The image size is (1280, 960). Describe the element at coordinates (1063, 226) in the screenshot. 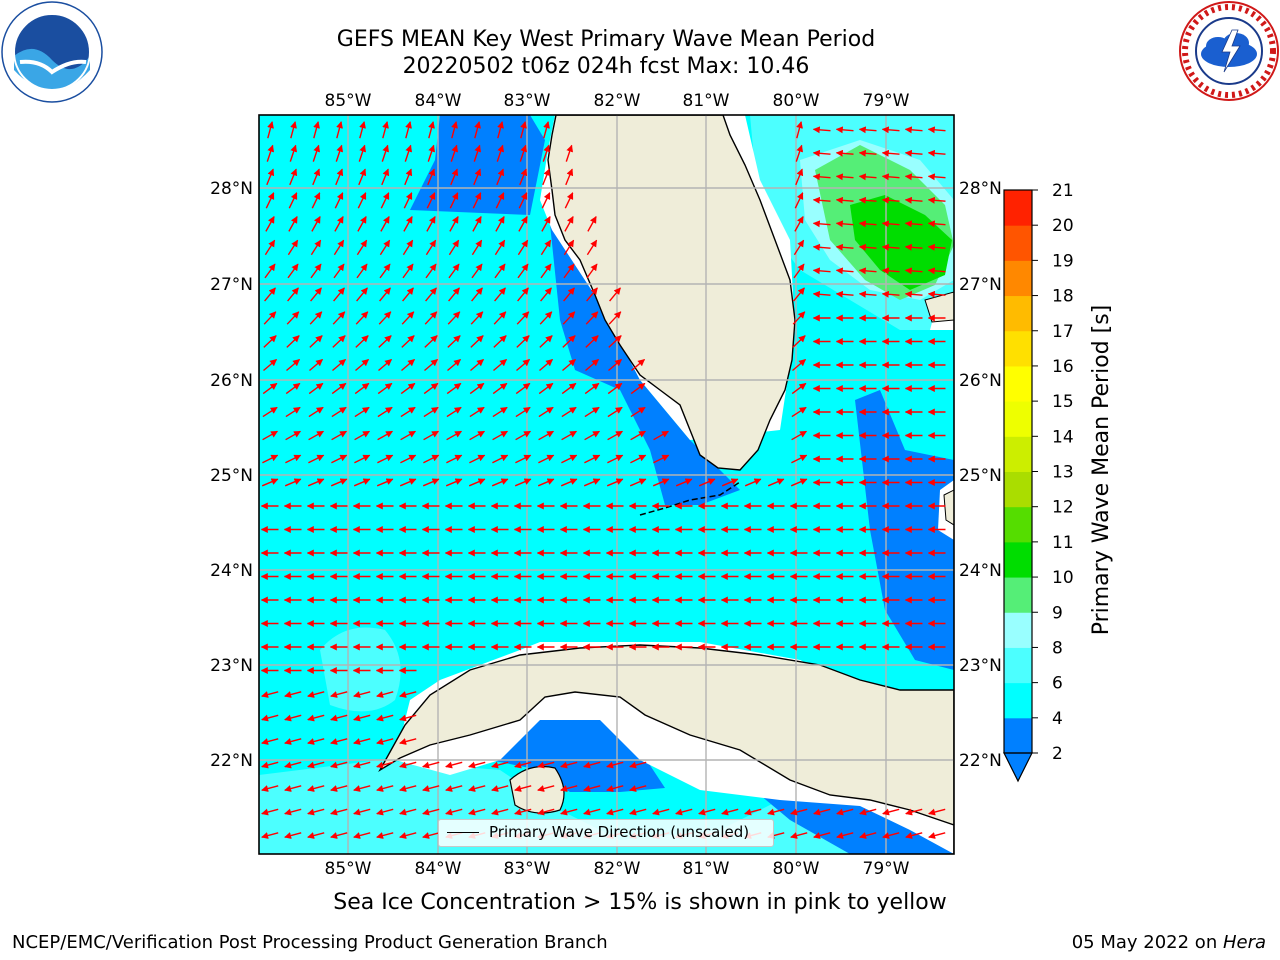

I see `colorbar-tick-label: 20` at that location.